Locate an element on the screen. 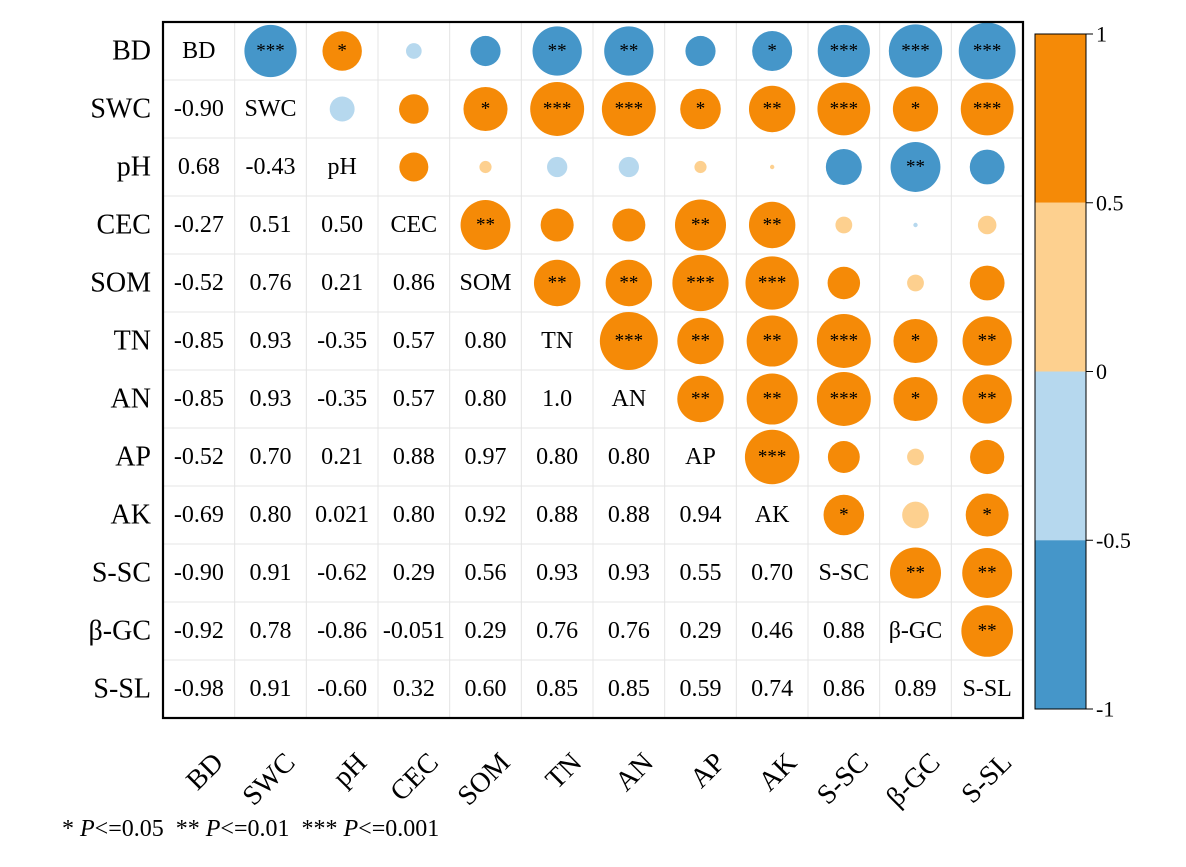 The width and height of the screenshot is (1186, 867). column-label: BD is located at coordinates (204, 771).